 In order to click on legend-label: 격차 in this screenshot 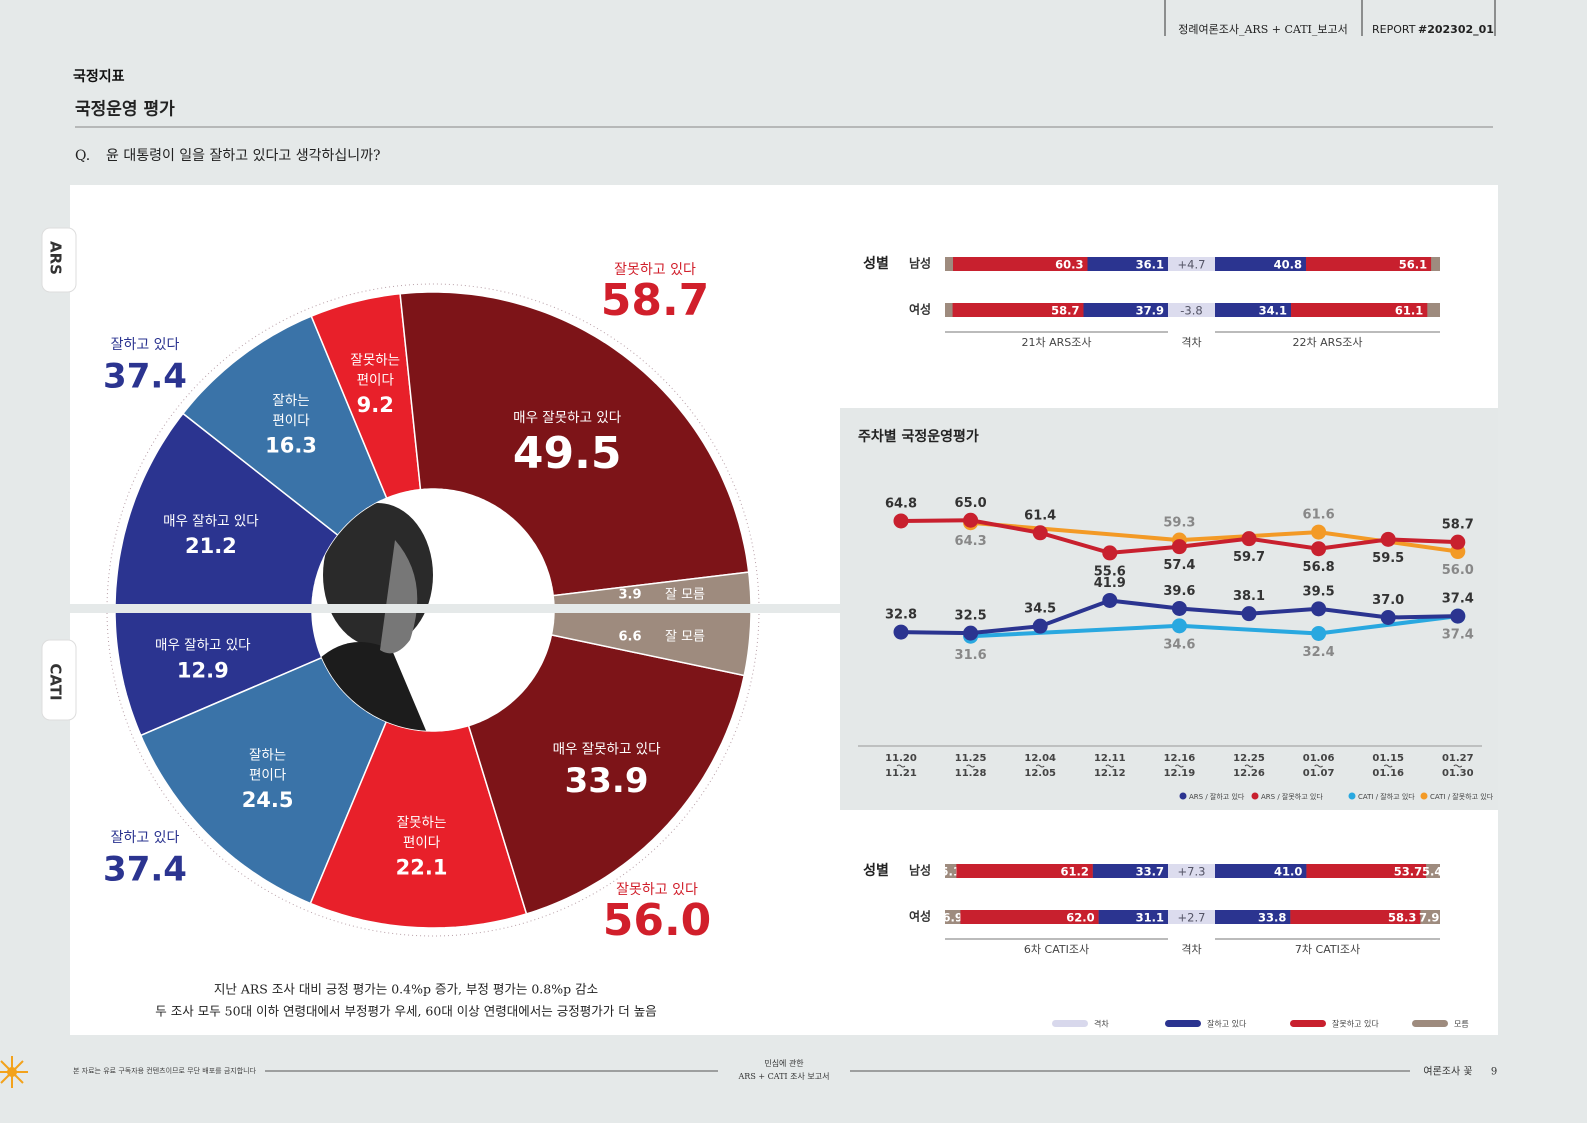, I will do `click(1101, 1024)`.